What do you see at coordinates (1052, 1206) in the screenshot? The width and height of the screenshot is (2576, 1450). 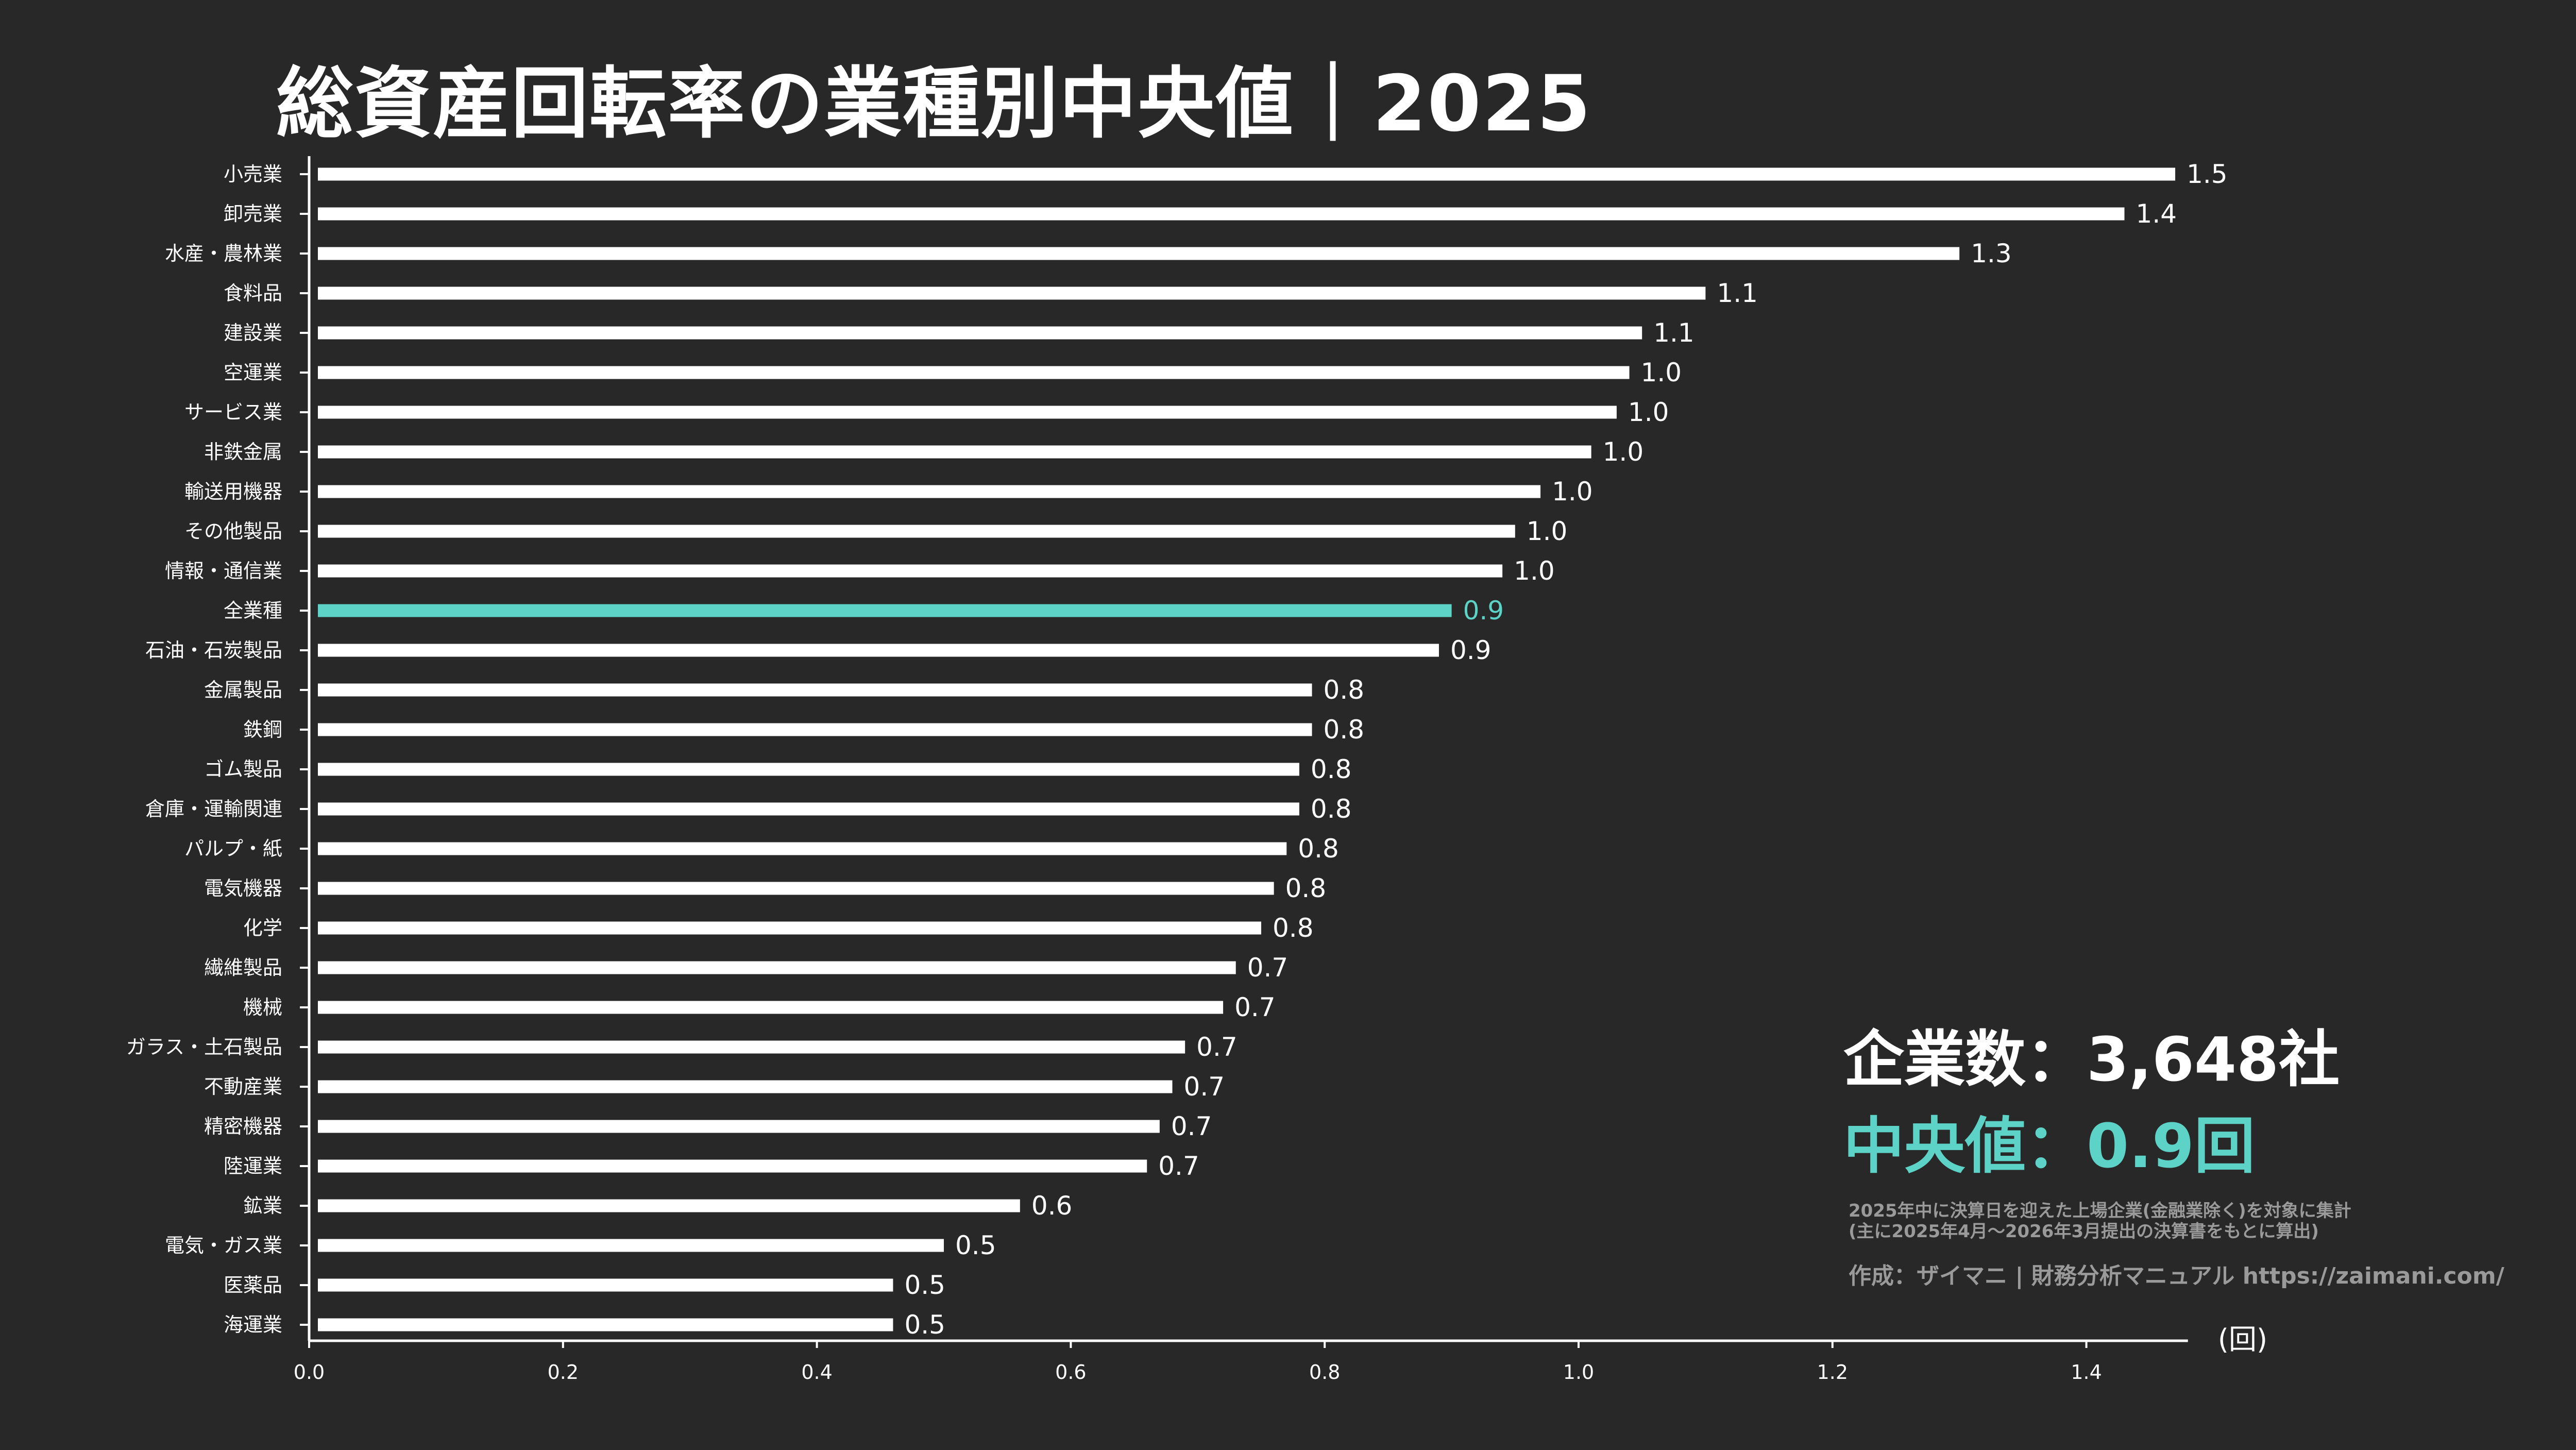 I see `data-label: 0.6` at bounding box center [1052, 1206].